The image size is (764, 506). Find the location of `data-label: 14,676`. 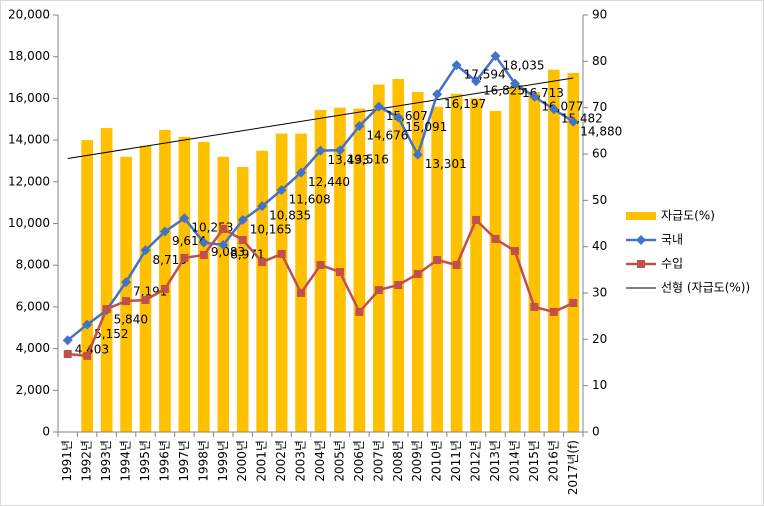

data-label: 14,676 is located at coordinates (387, 136).